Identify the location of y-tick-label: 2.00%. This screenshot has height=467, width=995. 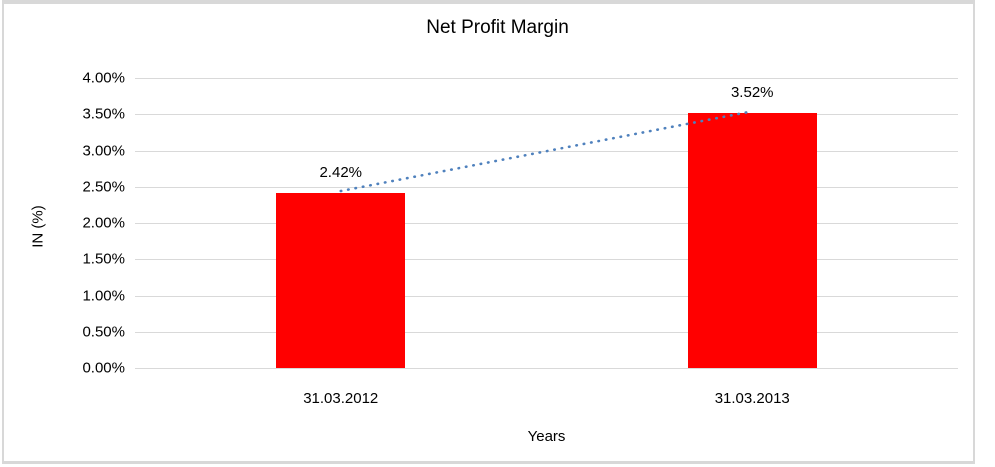
(103, 223).